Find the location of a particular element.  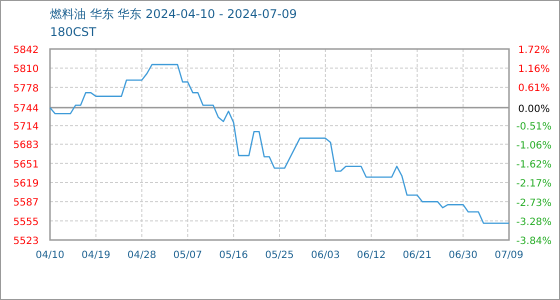

y-tick-label: 5587 is located at coordinates (26, 203).